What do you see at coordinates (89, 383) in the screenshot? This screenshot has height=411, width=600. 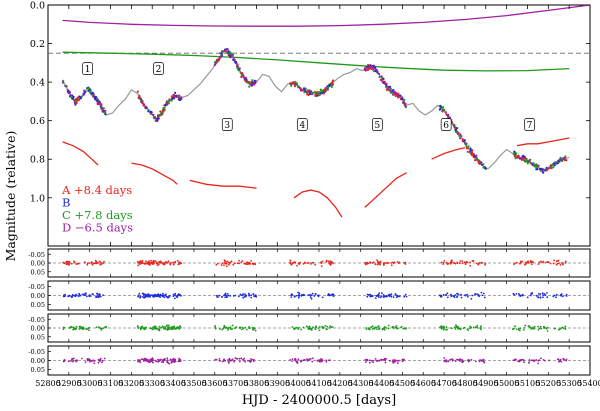 I see `x-tick-label: 53000` at bounding box center [89, 383].